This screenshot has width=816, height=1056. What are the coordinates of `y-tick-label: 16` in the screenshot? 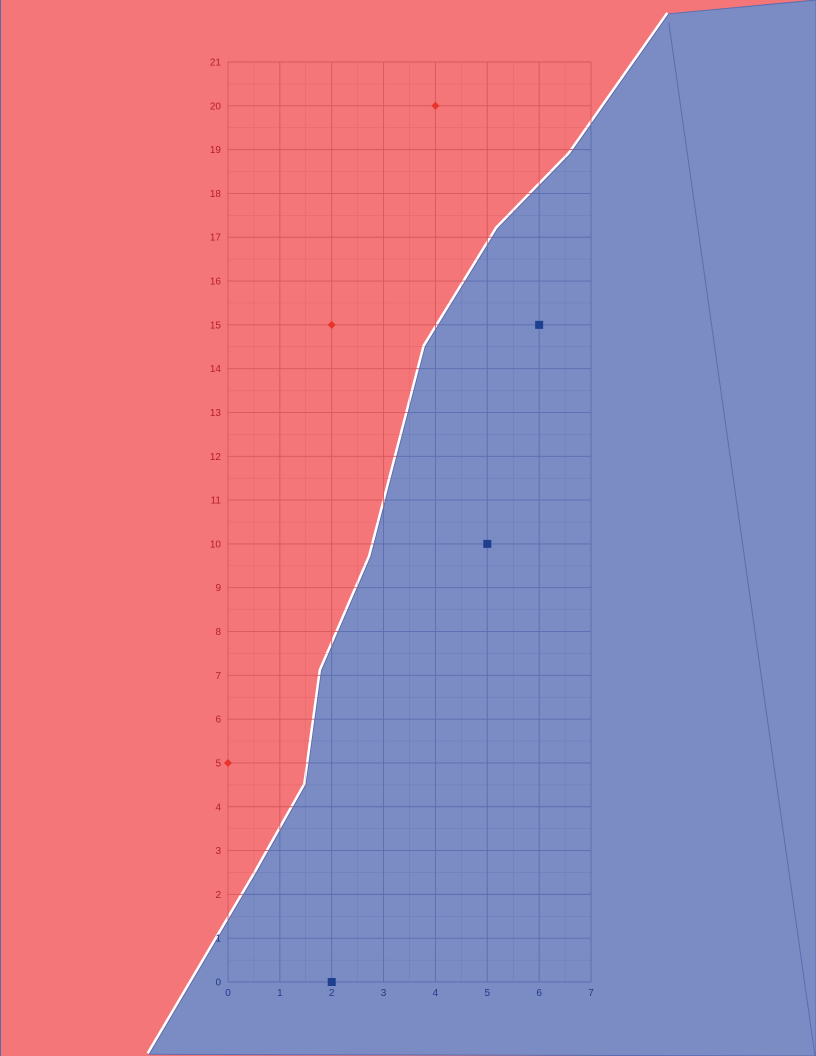 It's located at (216, 282).